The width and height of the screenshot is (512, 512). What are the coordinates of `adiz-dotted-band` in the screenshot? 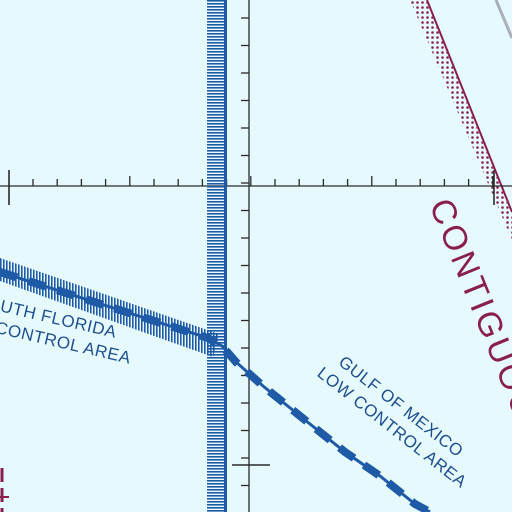 It's located at (461, 120).